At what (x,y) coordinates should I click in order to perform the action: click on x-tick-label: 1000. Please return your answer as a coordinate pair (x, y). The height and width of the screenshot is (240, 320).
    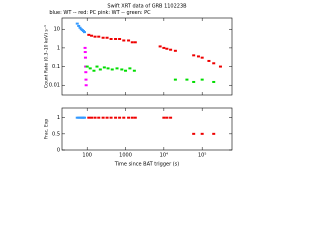
    Looking at the image, I should click on (125, 156).